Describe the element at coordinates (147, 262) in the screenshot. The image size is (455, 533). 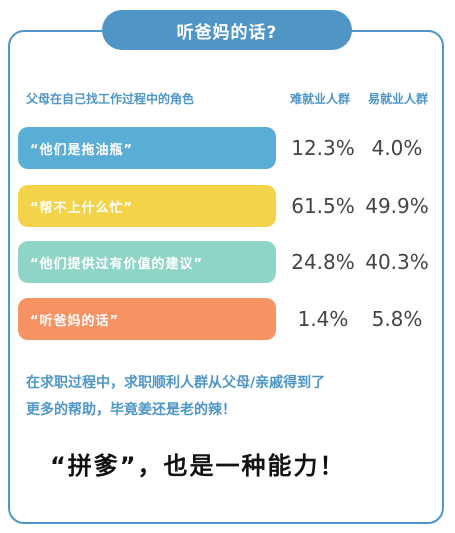
I see `row-label-pill: “他们提供过有价值的建议”` at that location.